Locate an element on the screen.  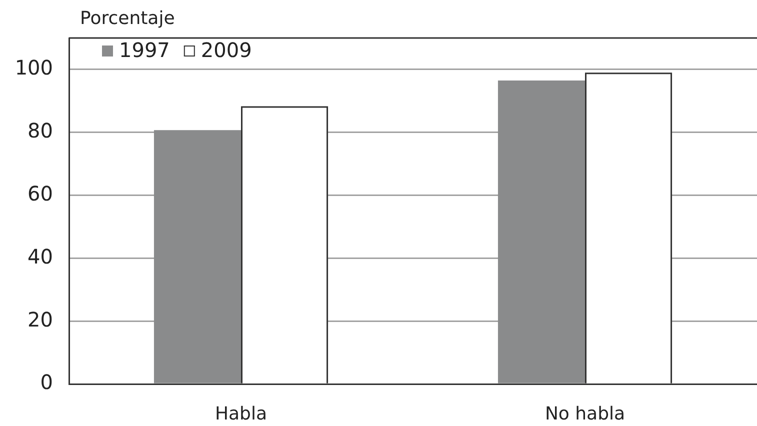
y-axis-title: Porcentaje is located at coordinates (127, 18).